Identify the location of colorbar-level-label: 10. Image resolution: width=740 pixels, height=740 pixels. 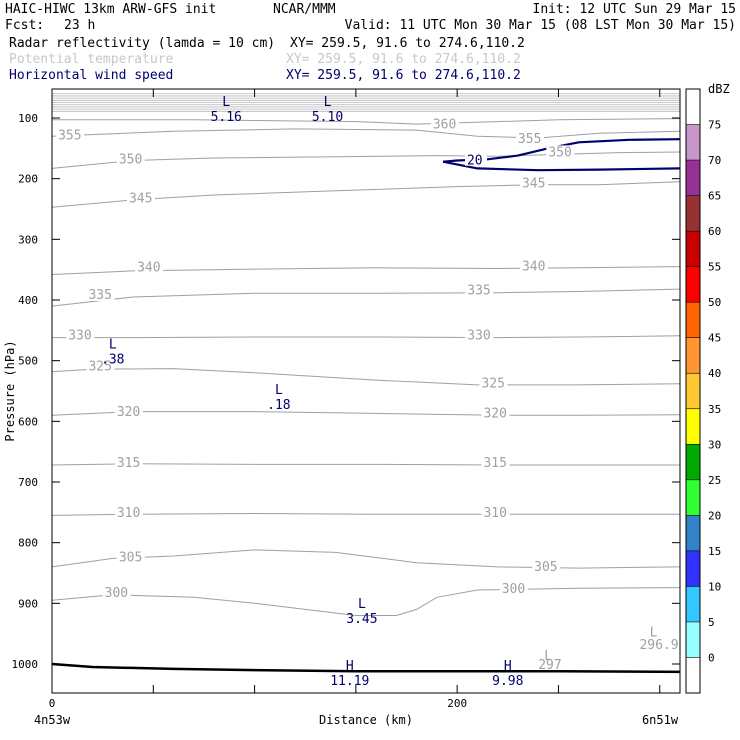
(714, 586).